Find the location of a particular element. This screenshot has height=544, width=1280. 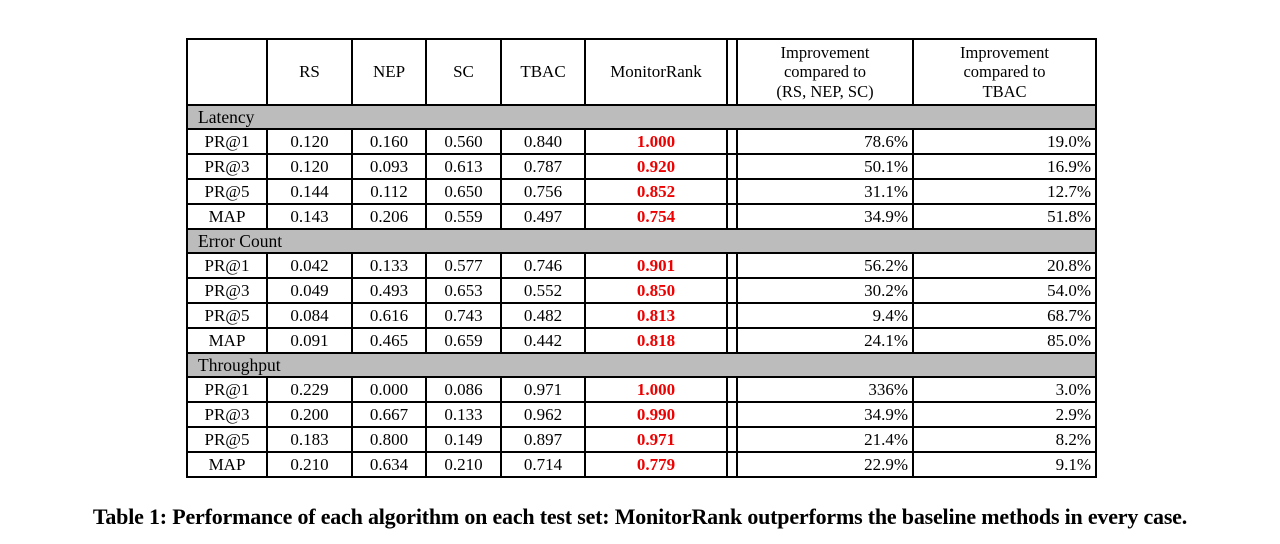

value-cell: 0.962 is located at coordinates (543, 414).